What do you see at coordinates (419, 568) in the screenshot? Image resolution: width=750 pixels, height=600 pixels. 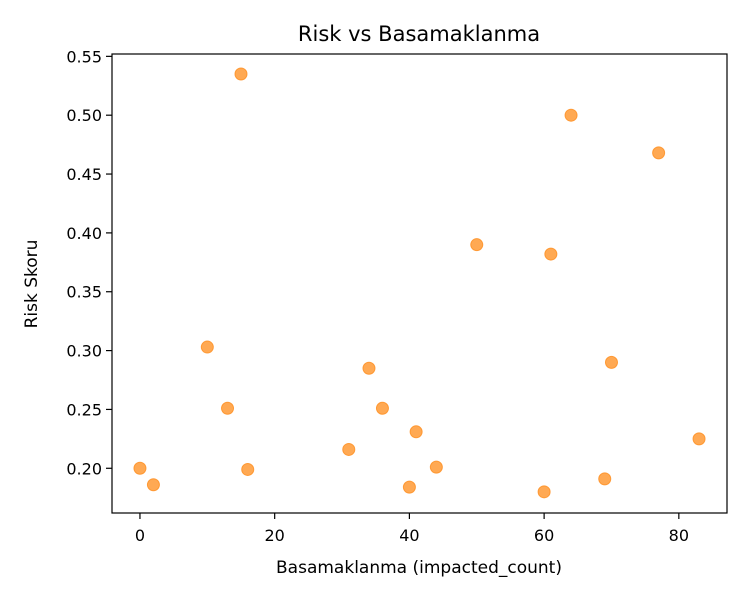 I see `x-axis-label: Basamaklanma (impacted_count)` at bounding box center [419, 568].